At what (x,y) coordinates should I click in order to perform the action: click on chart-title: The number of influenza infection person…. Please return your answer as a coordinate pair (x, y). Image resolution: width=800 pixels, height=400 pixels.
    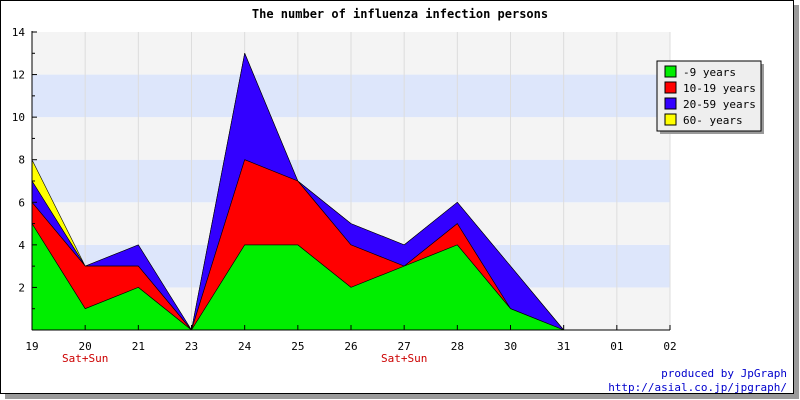
    Looking at the image, I should click on (400, 14).